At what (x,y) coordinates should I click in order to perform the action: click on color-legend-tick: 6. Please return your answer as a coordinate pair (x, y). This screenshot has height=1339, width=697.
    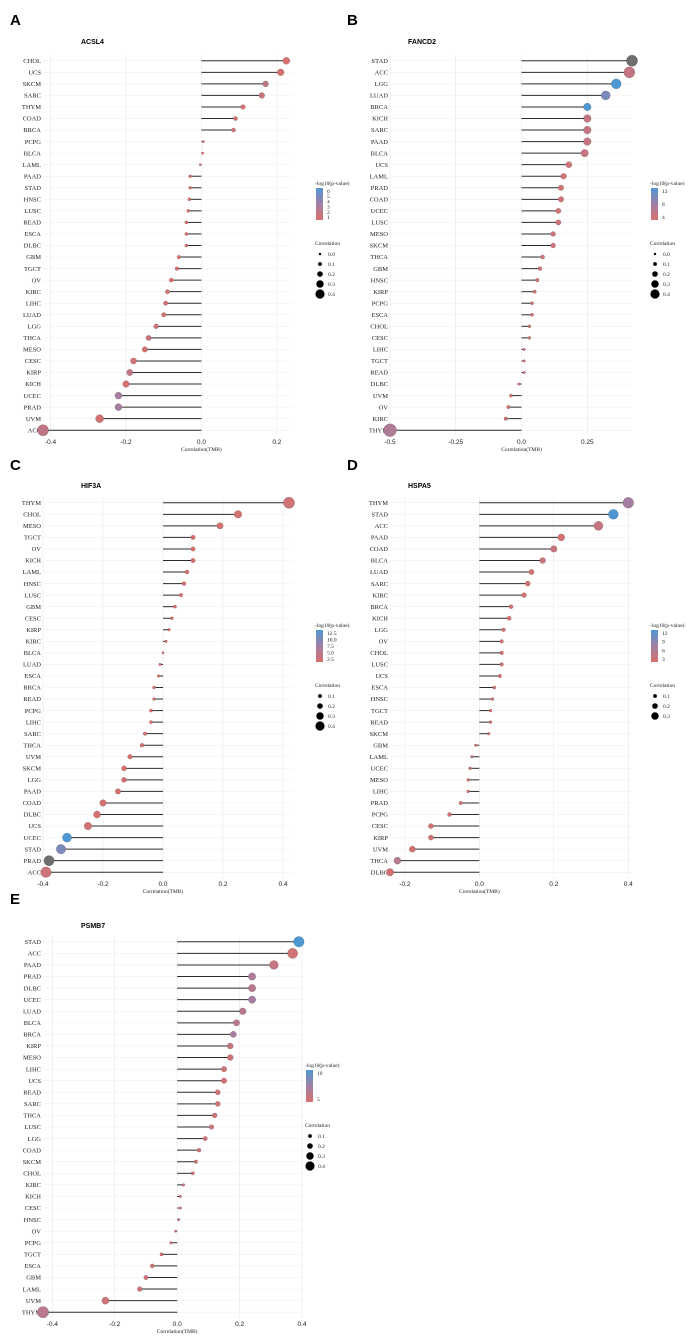
    Looking at the image, I should click on (663, 651).